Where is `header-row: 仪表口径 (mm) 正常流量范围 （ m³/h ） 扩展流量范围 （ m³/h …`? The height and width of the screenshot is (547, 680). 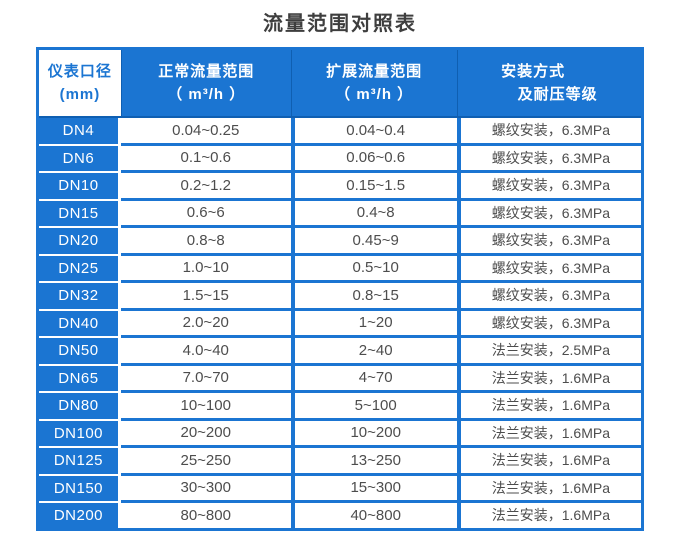
header-row: 仪表口径 (mm) 正常流量范围 （ m³/h ） 扩展流量范围 （ m³/h … is located at coordinates (340, 84).